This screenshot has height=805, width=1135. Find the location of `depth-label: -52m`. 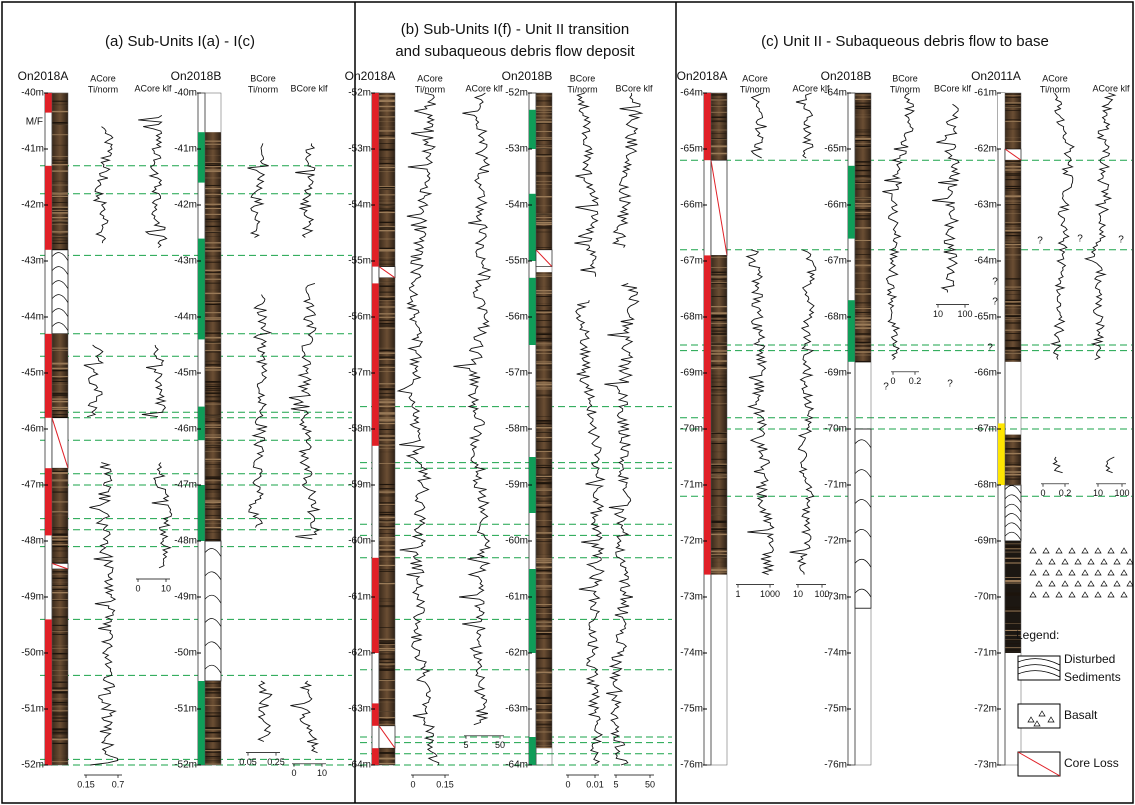

depth-label: -52m is located at coordinates (185, 765).